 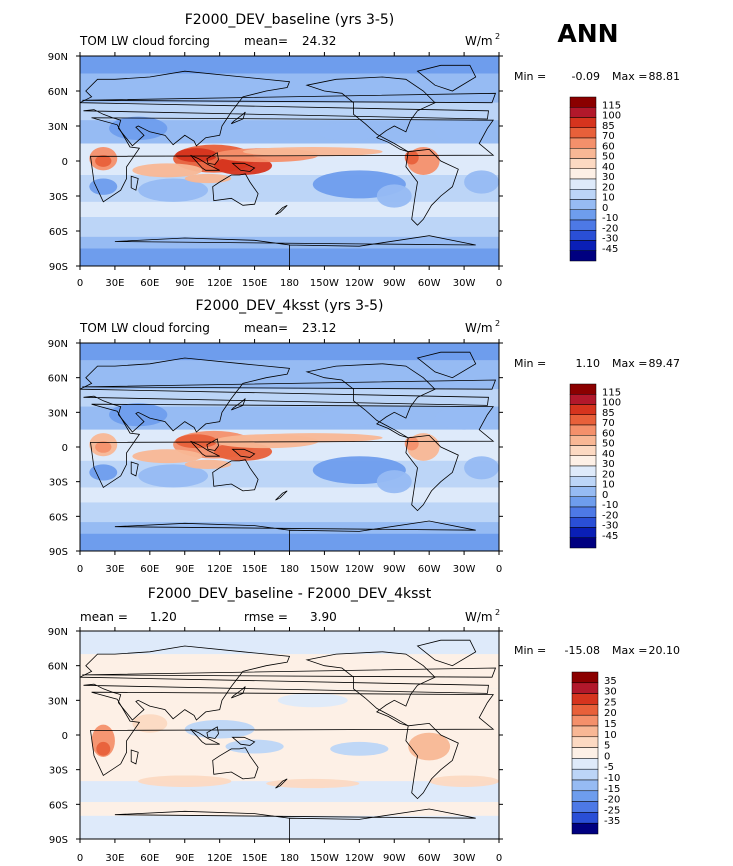 I want to click on x-tick-label: 120E, so click(x=219, y=569).